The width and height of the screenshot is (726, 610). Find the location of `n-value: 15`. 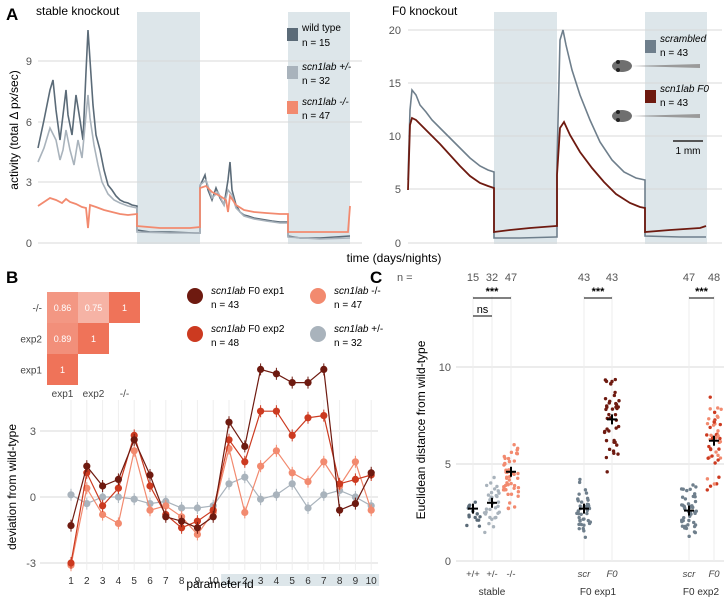

n-value: 15 is located at coordinates (473, 278).